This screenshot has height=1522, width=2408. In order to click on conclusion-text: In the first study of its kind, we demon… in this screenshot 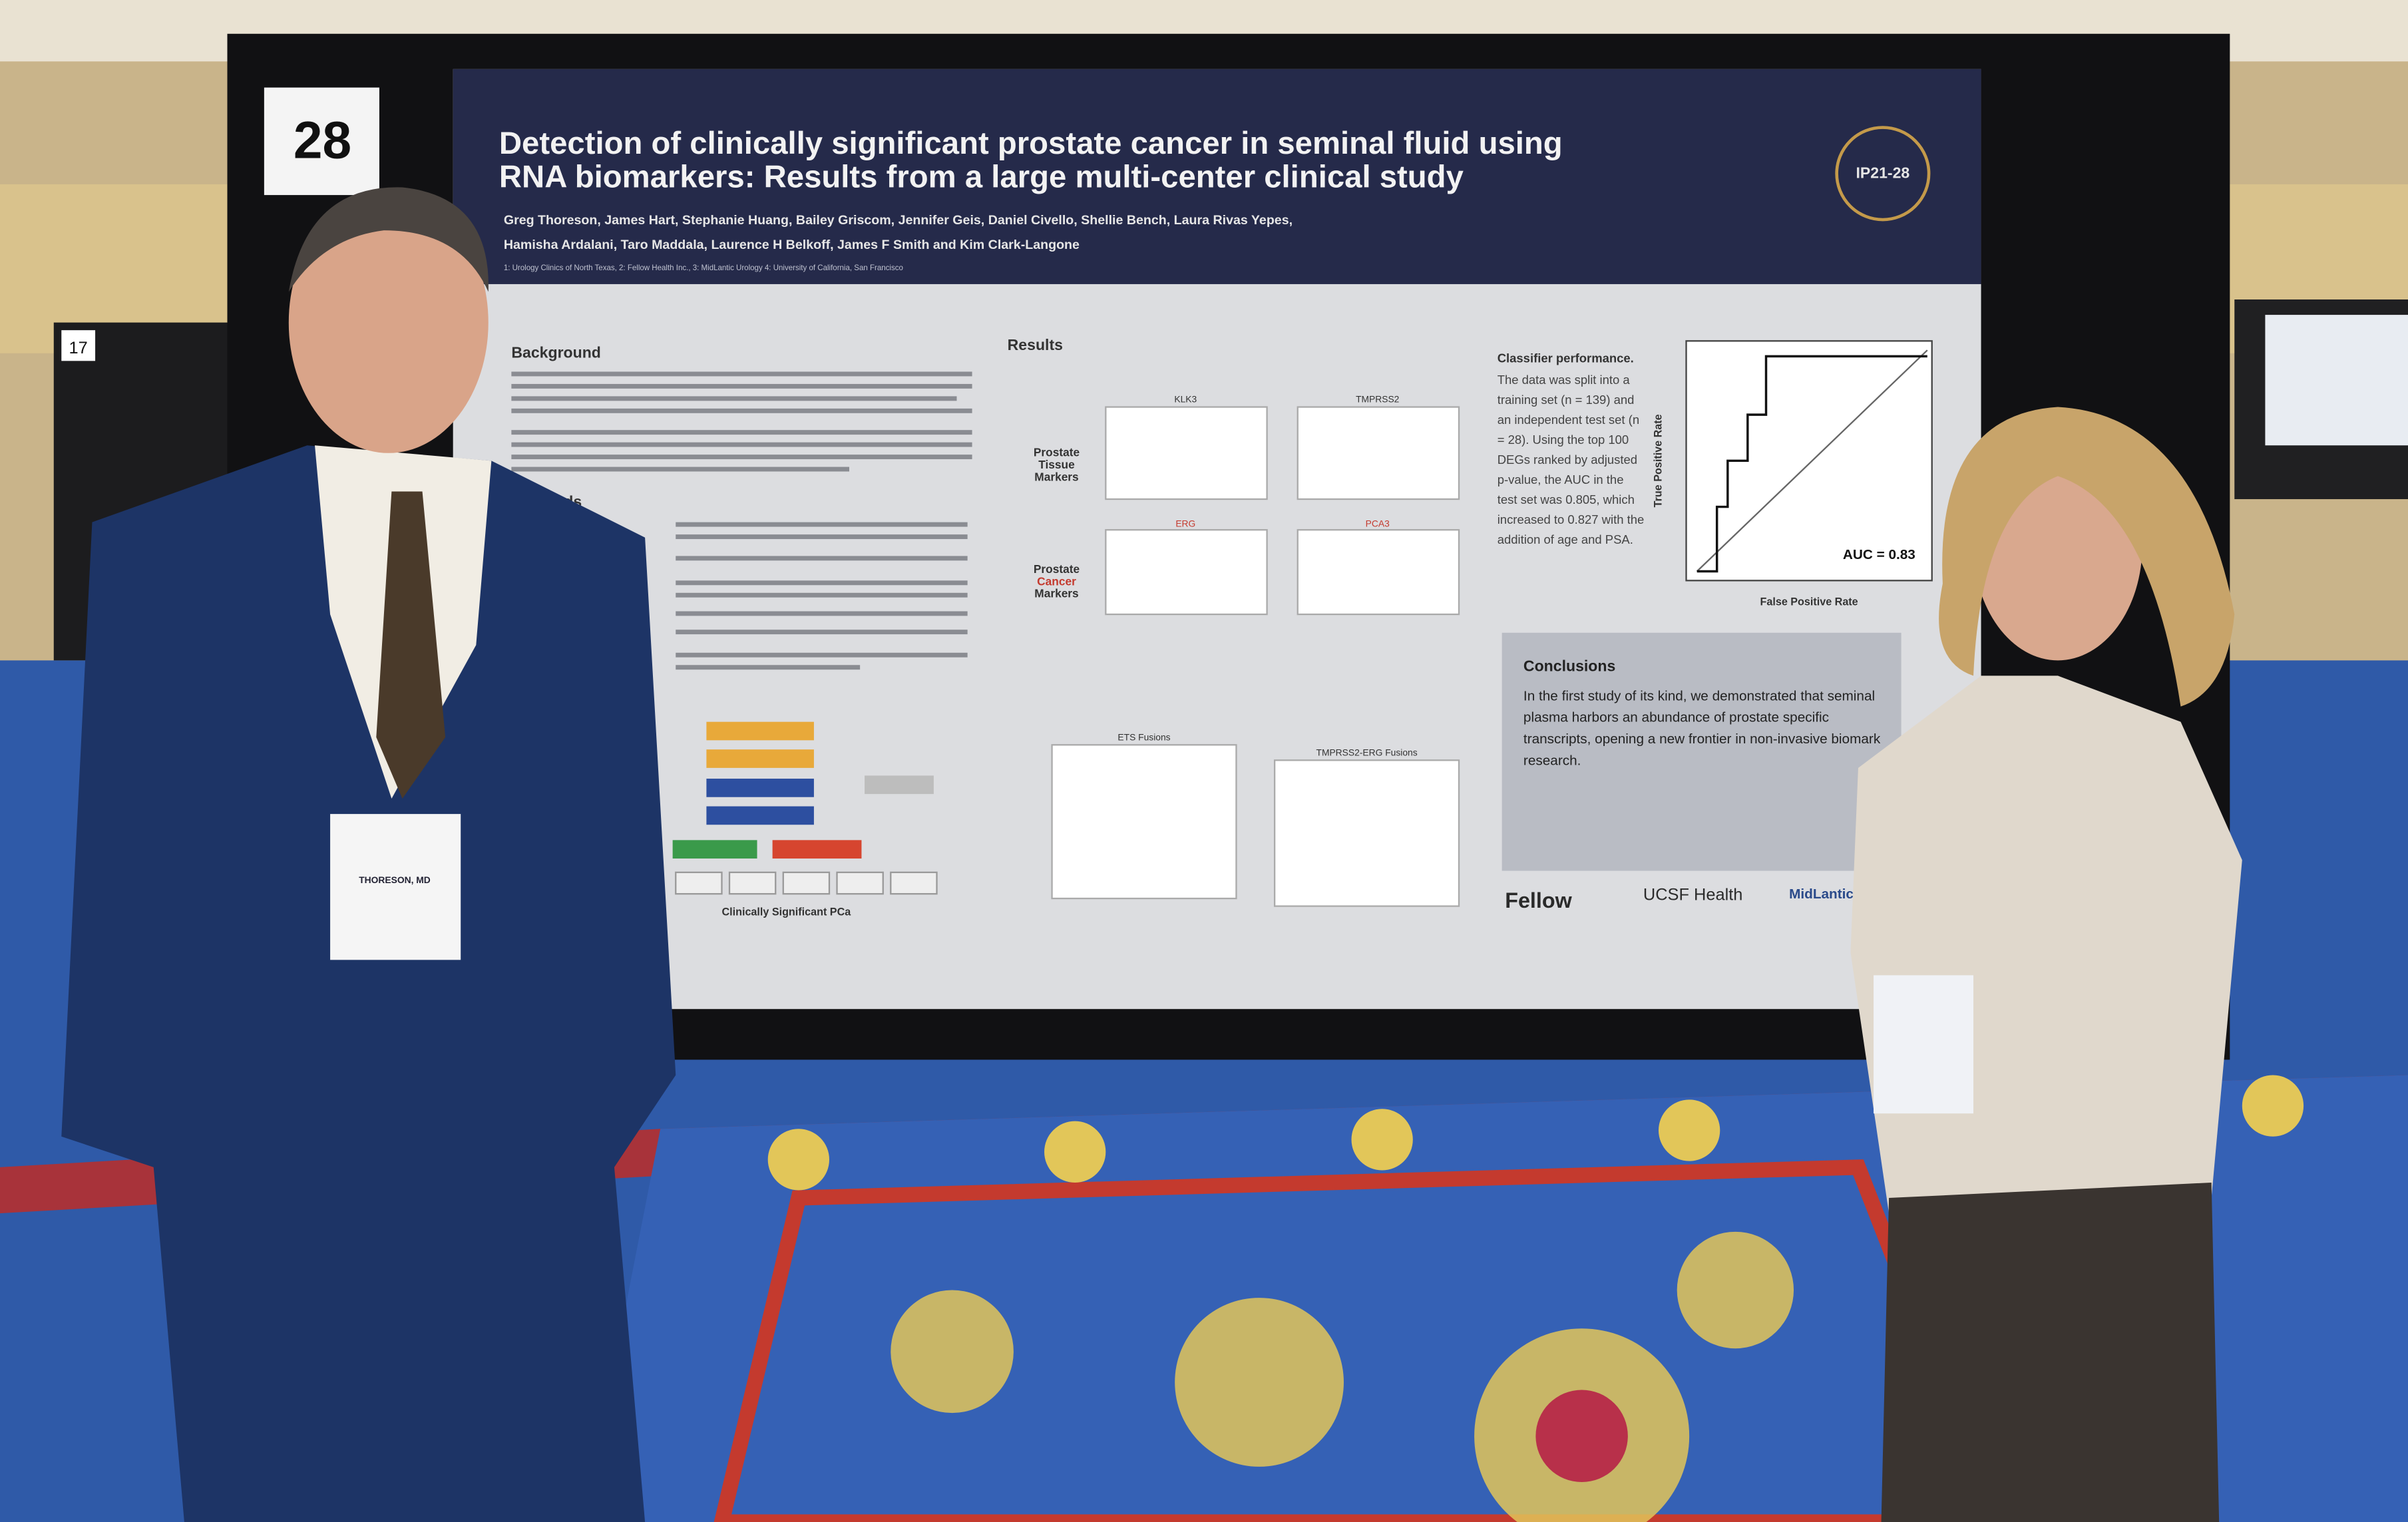, I will do `click(1702, 728)`.